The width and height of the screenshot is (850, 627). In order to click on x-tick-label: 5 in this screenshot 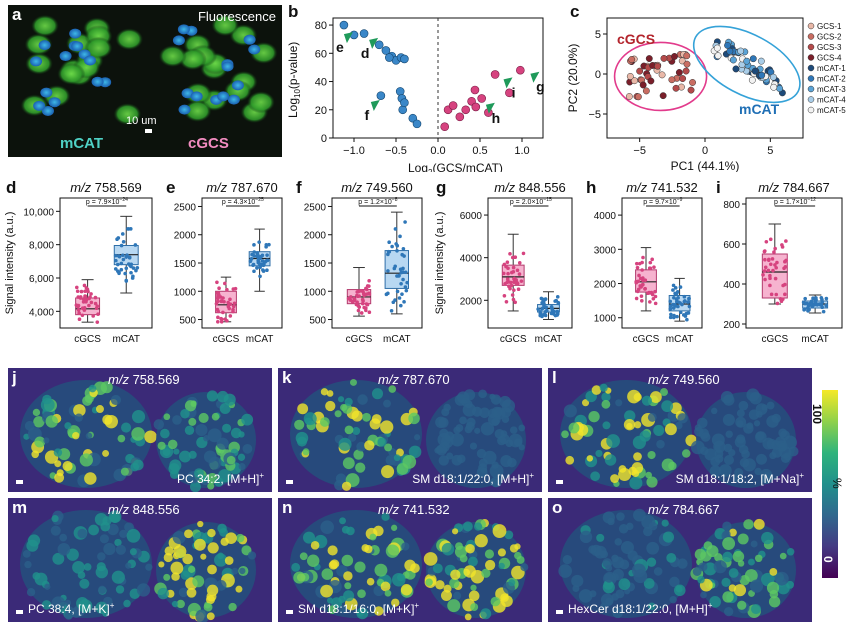, I will do `click(770, 151)`.